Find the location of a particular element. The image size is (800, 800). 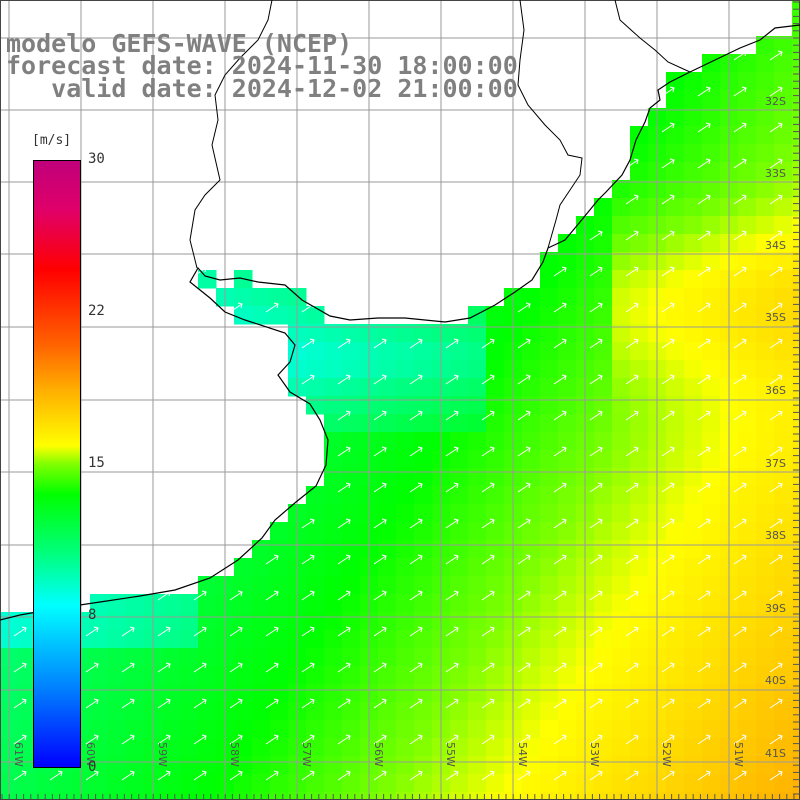

lat-label: 36S is located at coordinates (775, 390).